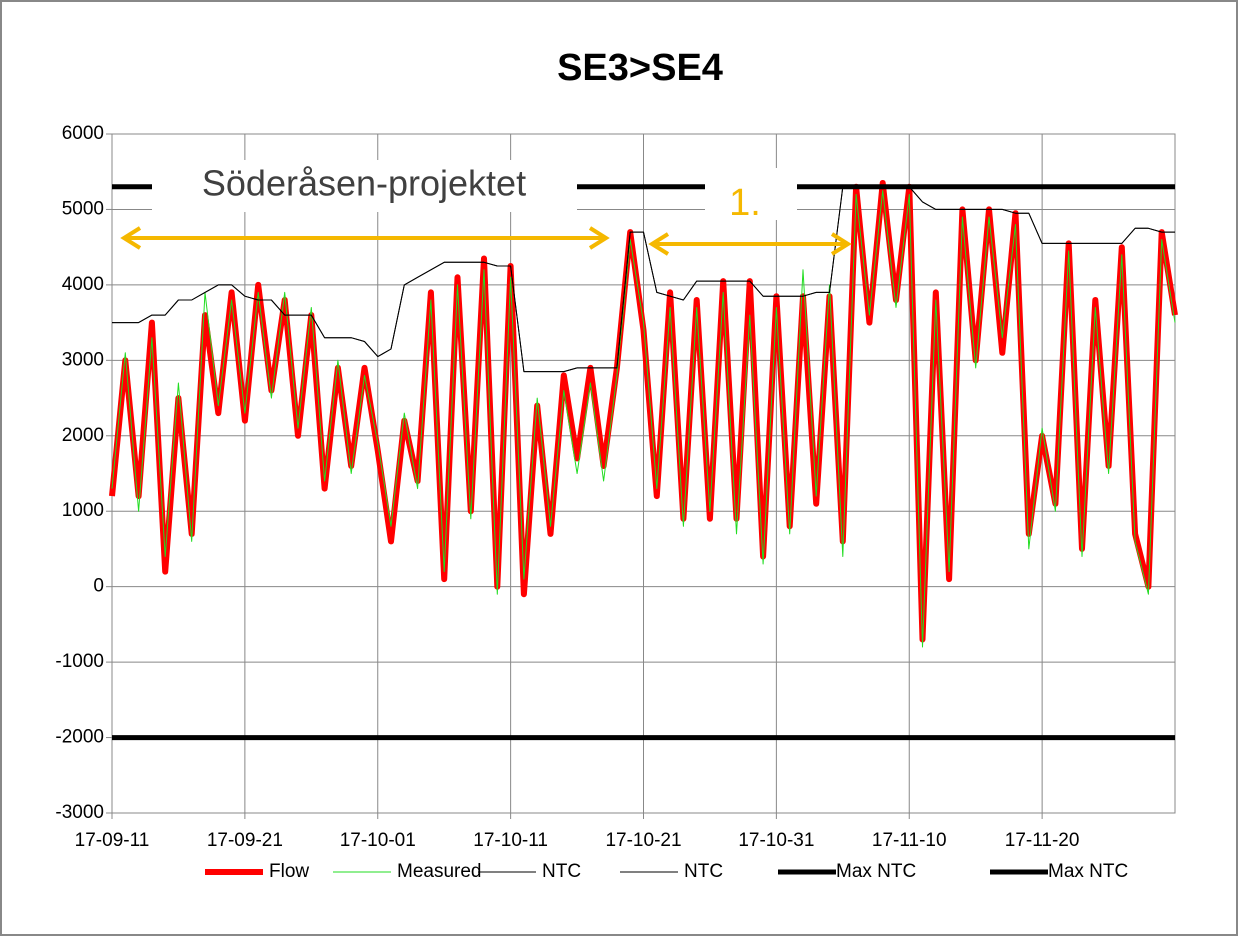 The image size is (1238, 936). Describe the element at coordinates (83, 133) in the screenshot. I see `y-tick-label: 6000` at that location.